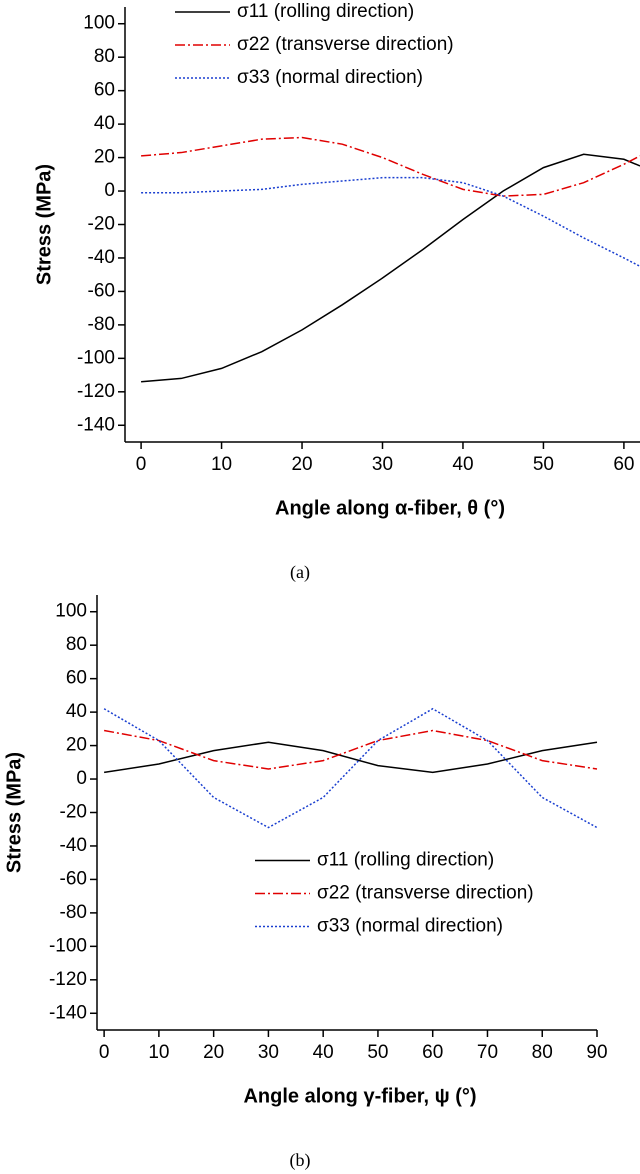 This screenshot has width=640, height=1174. Describe the element at coordinates (487, 1052) in the screenshot. I see `x-tick-label: 70` at that location.